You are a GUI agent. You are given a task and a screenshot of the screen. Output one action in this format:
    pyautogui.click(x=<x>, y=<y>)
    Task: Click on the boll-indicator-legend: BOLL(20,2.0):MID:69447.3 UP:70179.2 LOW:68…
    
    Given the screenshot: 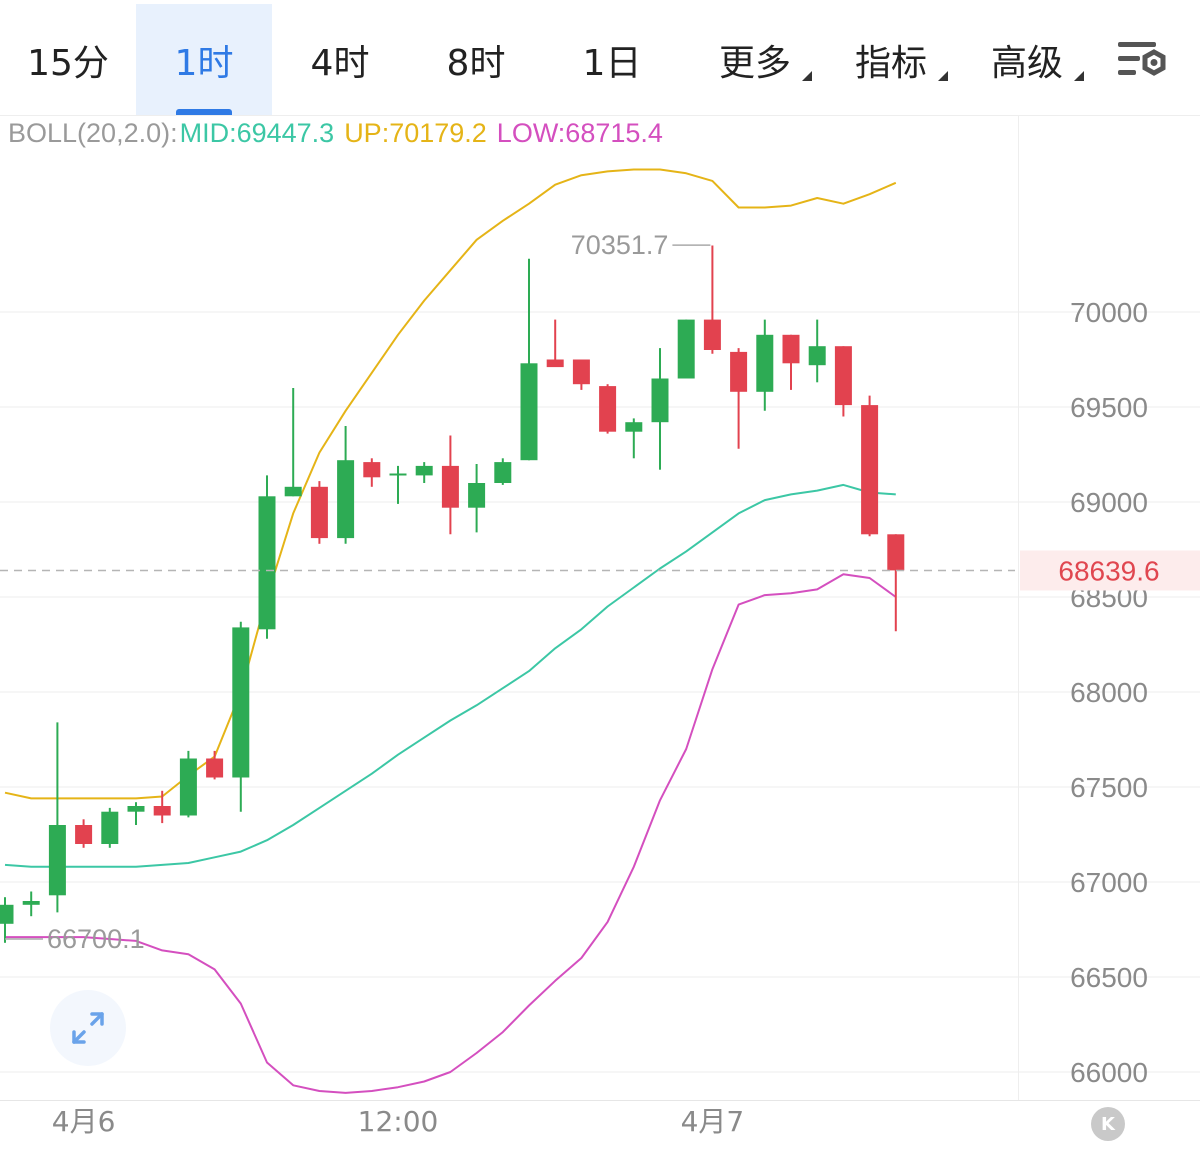 What is the action you would take?
    pyautogui.click(x=340, y=133)
    